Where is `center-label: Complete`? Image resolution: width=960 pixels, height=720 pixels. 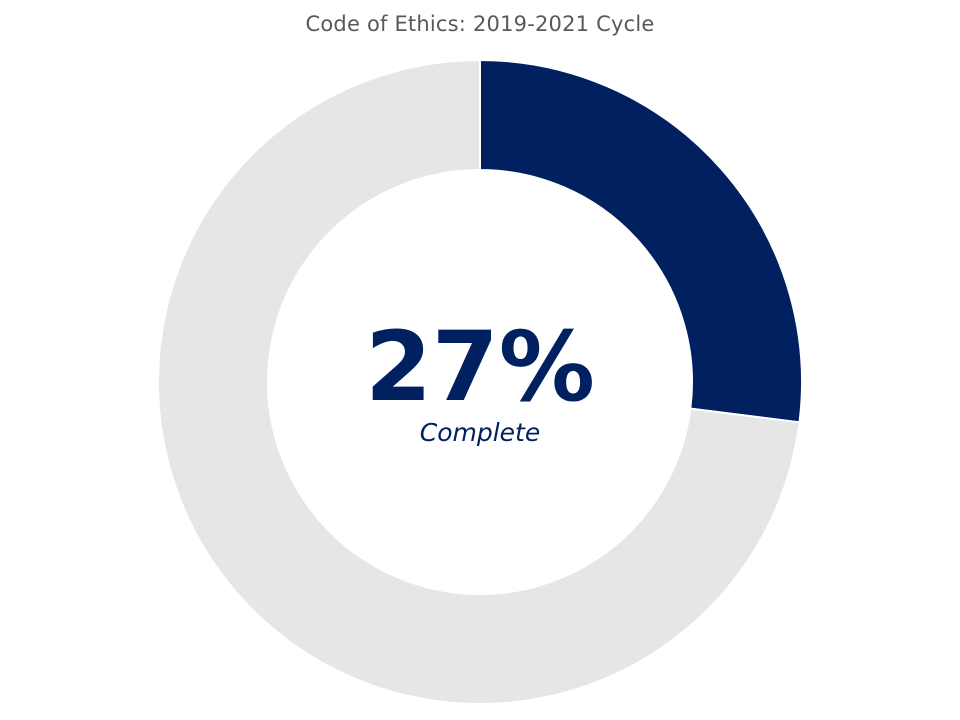 center-label: Complete is located at coordinates (480, 432).